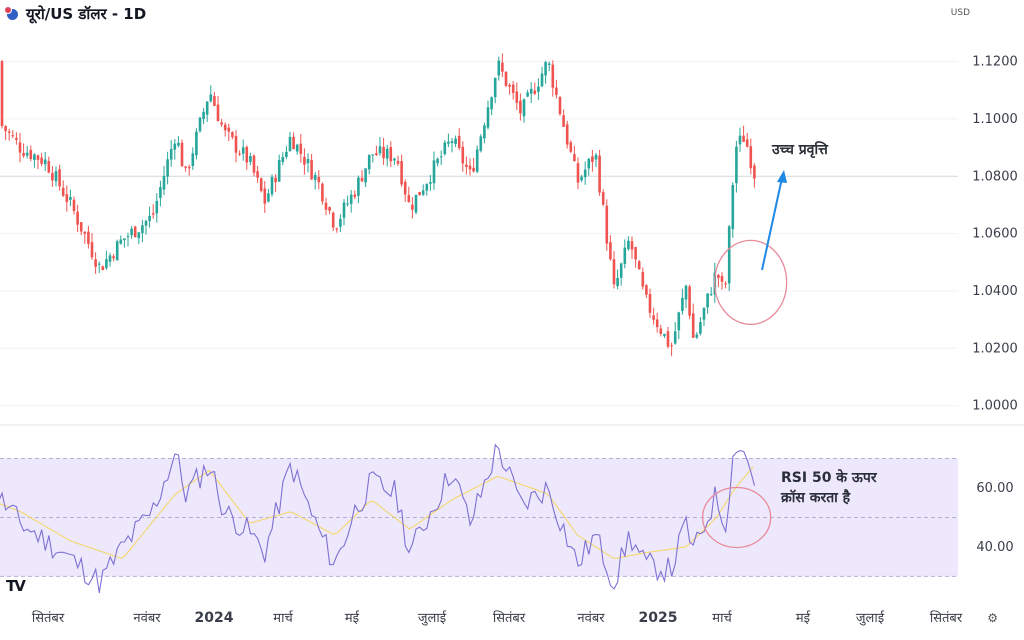  I want to click on x-axis-label: सितंबर, so click(48, 618).